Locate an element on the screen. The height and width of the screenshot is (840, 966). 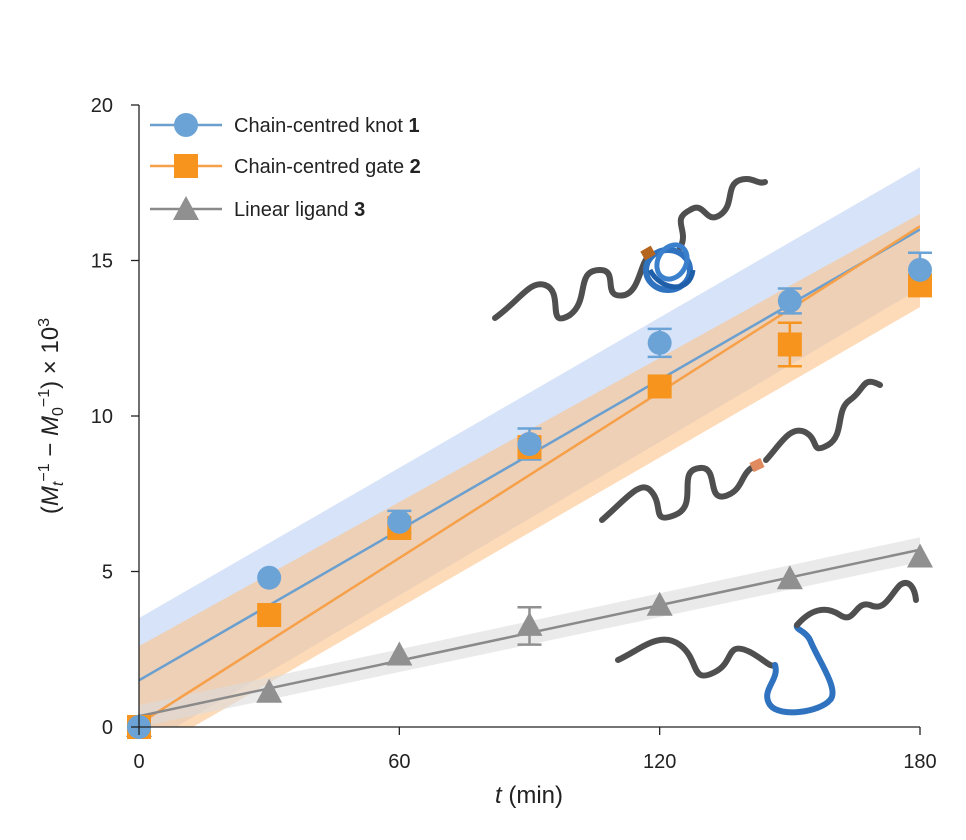
legend-label-gate: Chain-centred gate is located at coordinates (322, 167).